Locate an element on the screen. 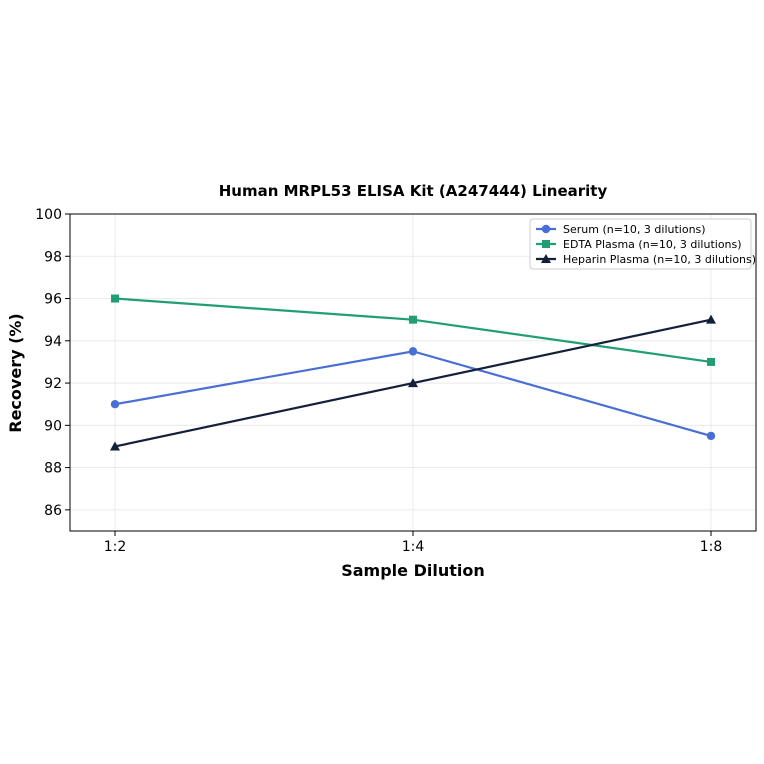 Image resolution: width=764 pixels, height=764 pixels. x-tick-label: 1:4 is located at coordinates (413, 547).